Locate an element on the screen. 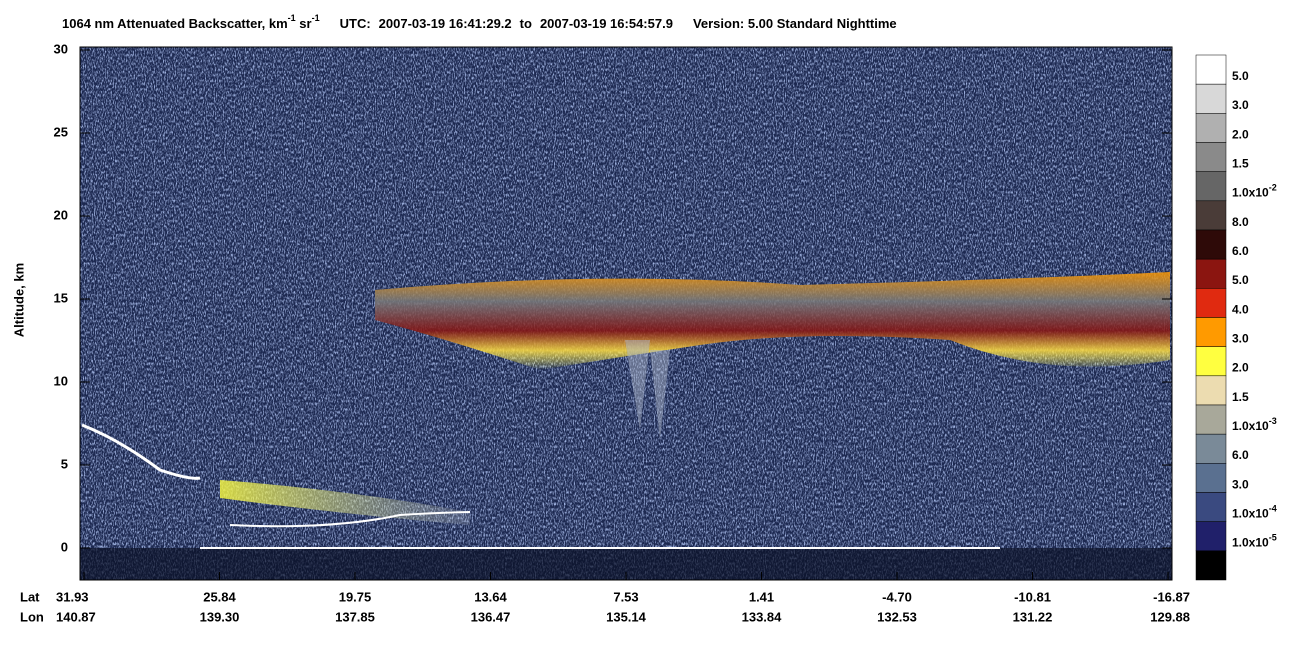 This screenshot has width=1300, height=667. lat-label: Lat is located at coordinates (30, 596).